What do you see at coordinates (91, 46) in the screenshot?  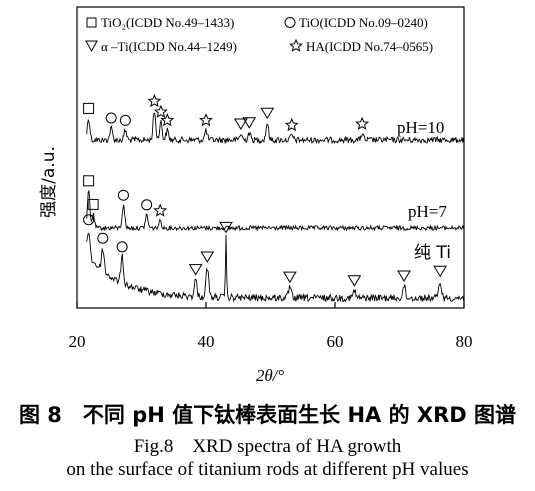 I see `legend-triangle-marker` at bounding box center [91, 46].